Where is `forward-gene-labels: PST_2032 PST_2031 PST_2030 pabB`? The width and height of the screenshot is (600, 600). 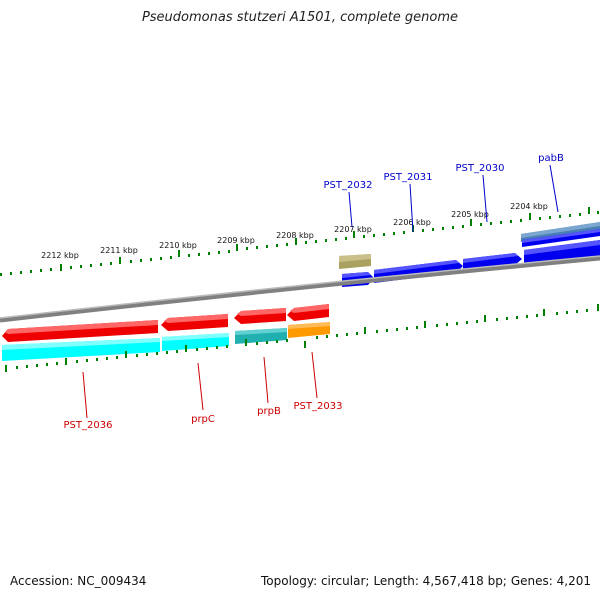 forward-gene-labels: PST_2032 PST_2031 PST_2030 pabB is located at coordinates (444, 193).